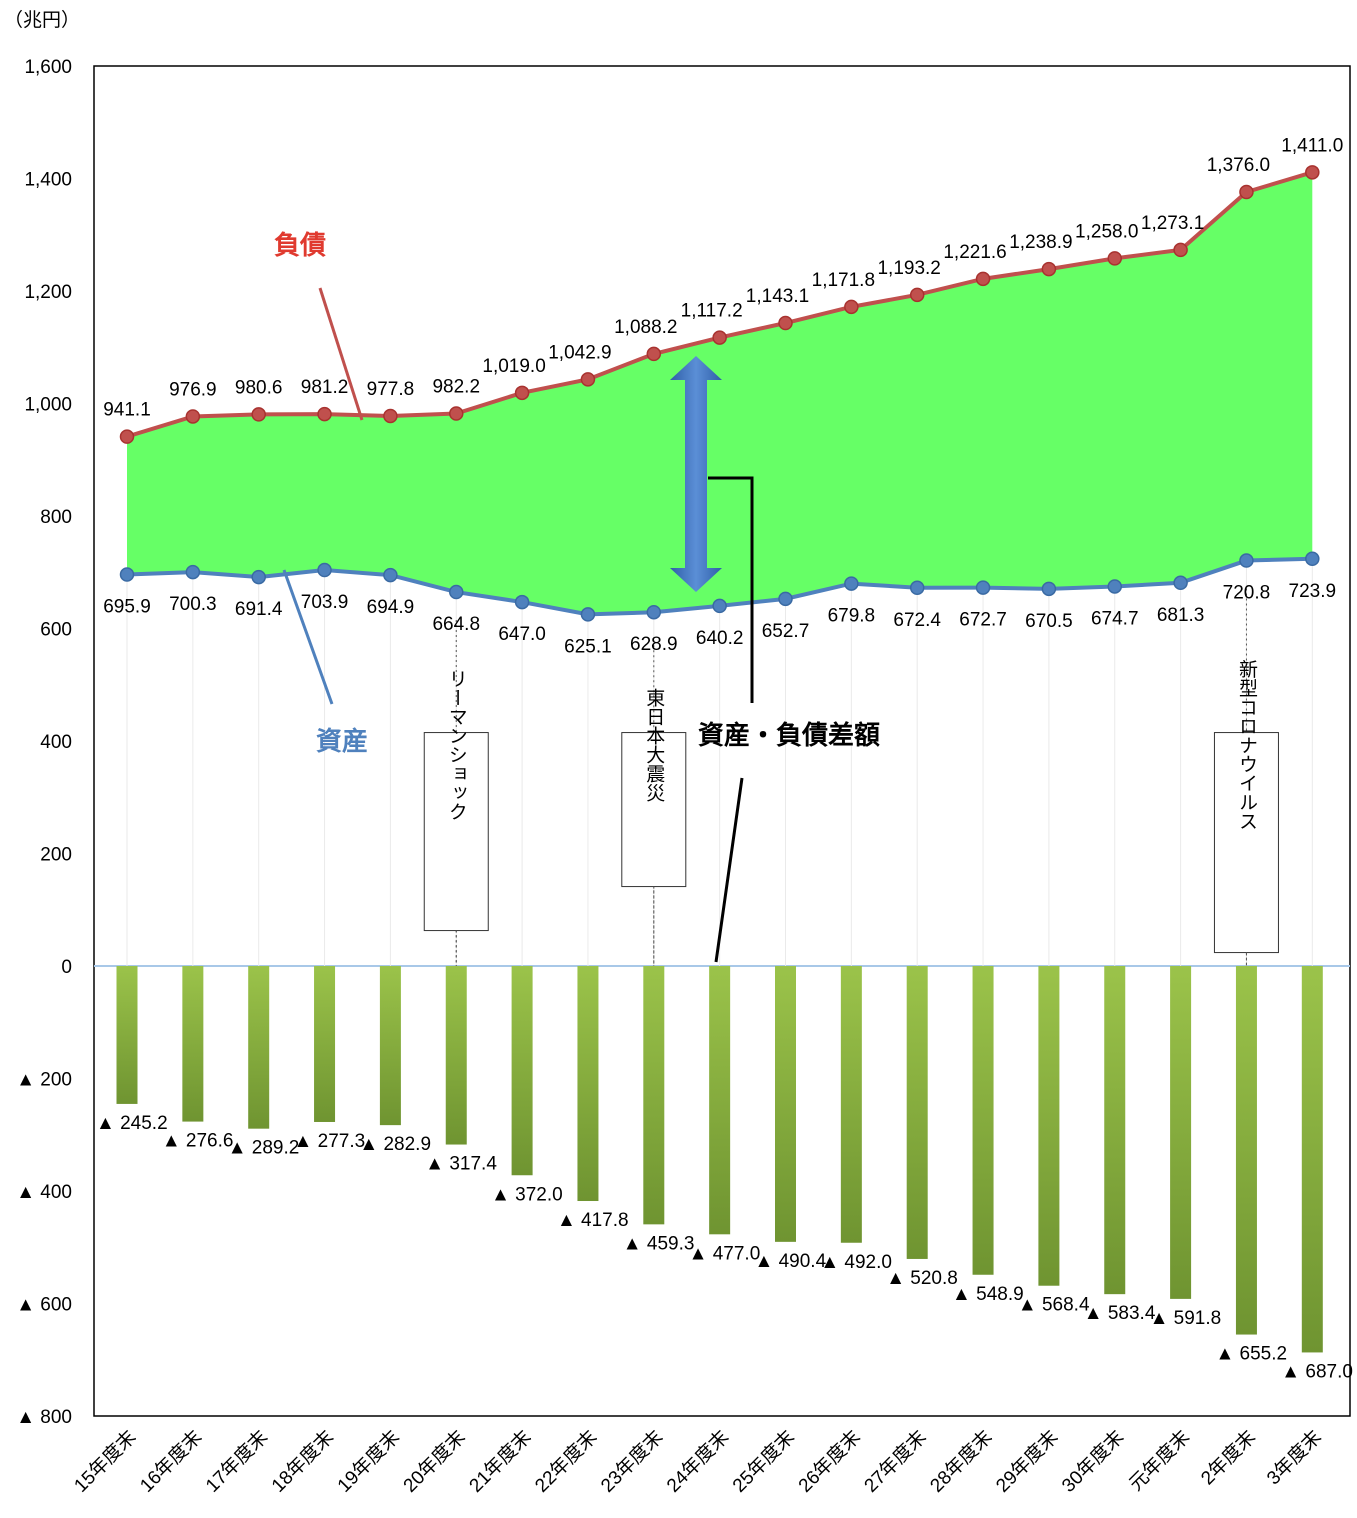 The image size is (1357, 1518). Describe the element at coordinates (395, 1144) in the screenshot. I see `difference-value-label: ▲ 282.9` at that location.